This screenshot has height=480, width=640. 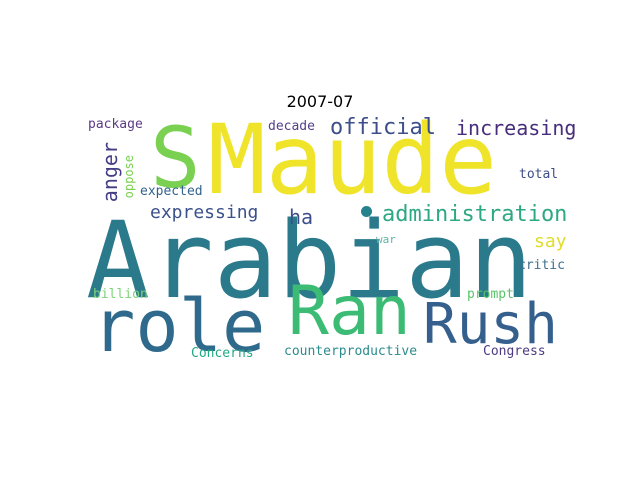 I want to click on word-increasing: increasing, so click(x=516, y=128).